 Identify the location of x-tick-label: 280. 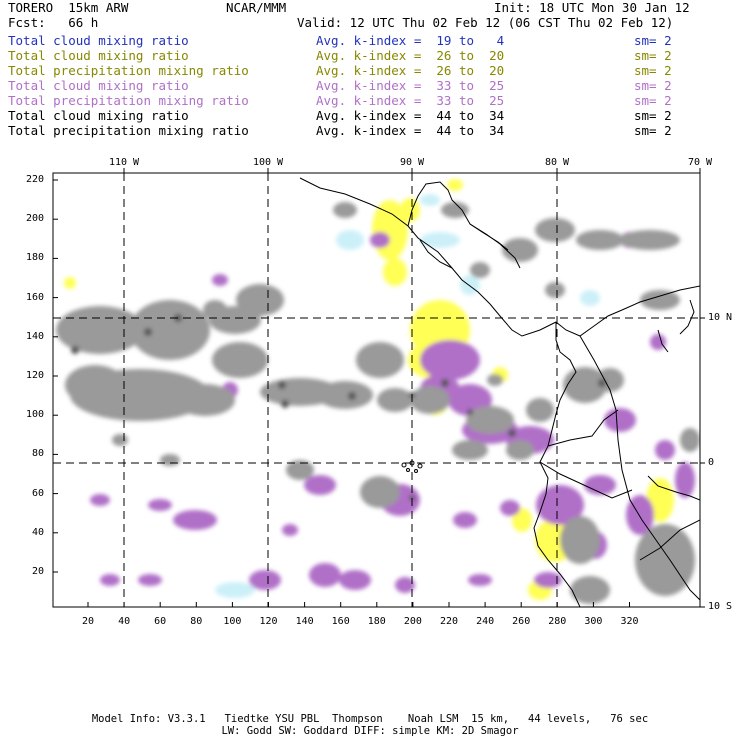
(557, 621).